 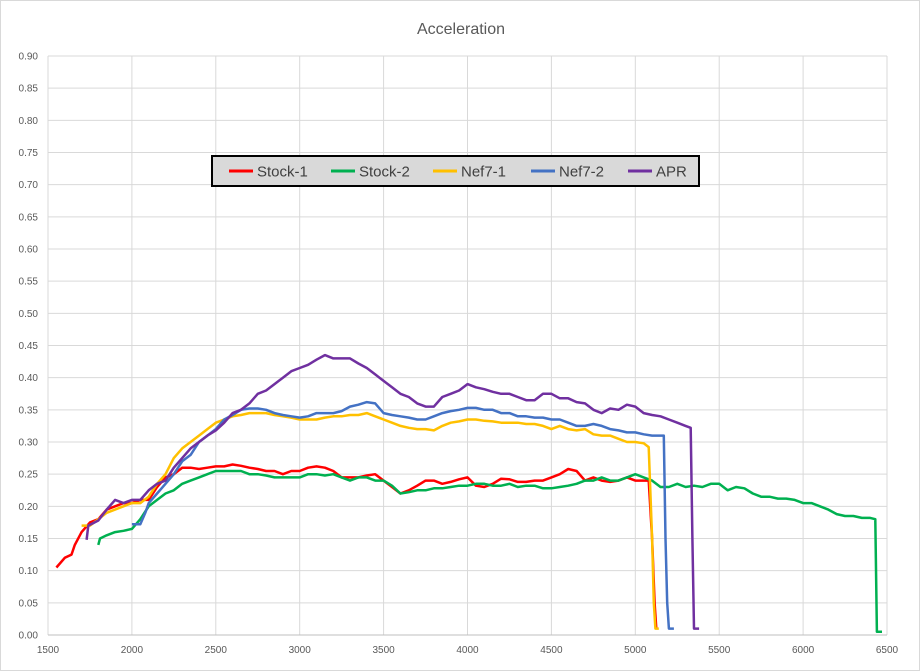 What do you see at coordinates (461, 29) in the screenshot?
I see `chart-title: Acceleration` at bounding box center [461, 29].